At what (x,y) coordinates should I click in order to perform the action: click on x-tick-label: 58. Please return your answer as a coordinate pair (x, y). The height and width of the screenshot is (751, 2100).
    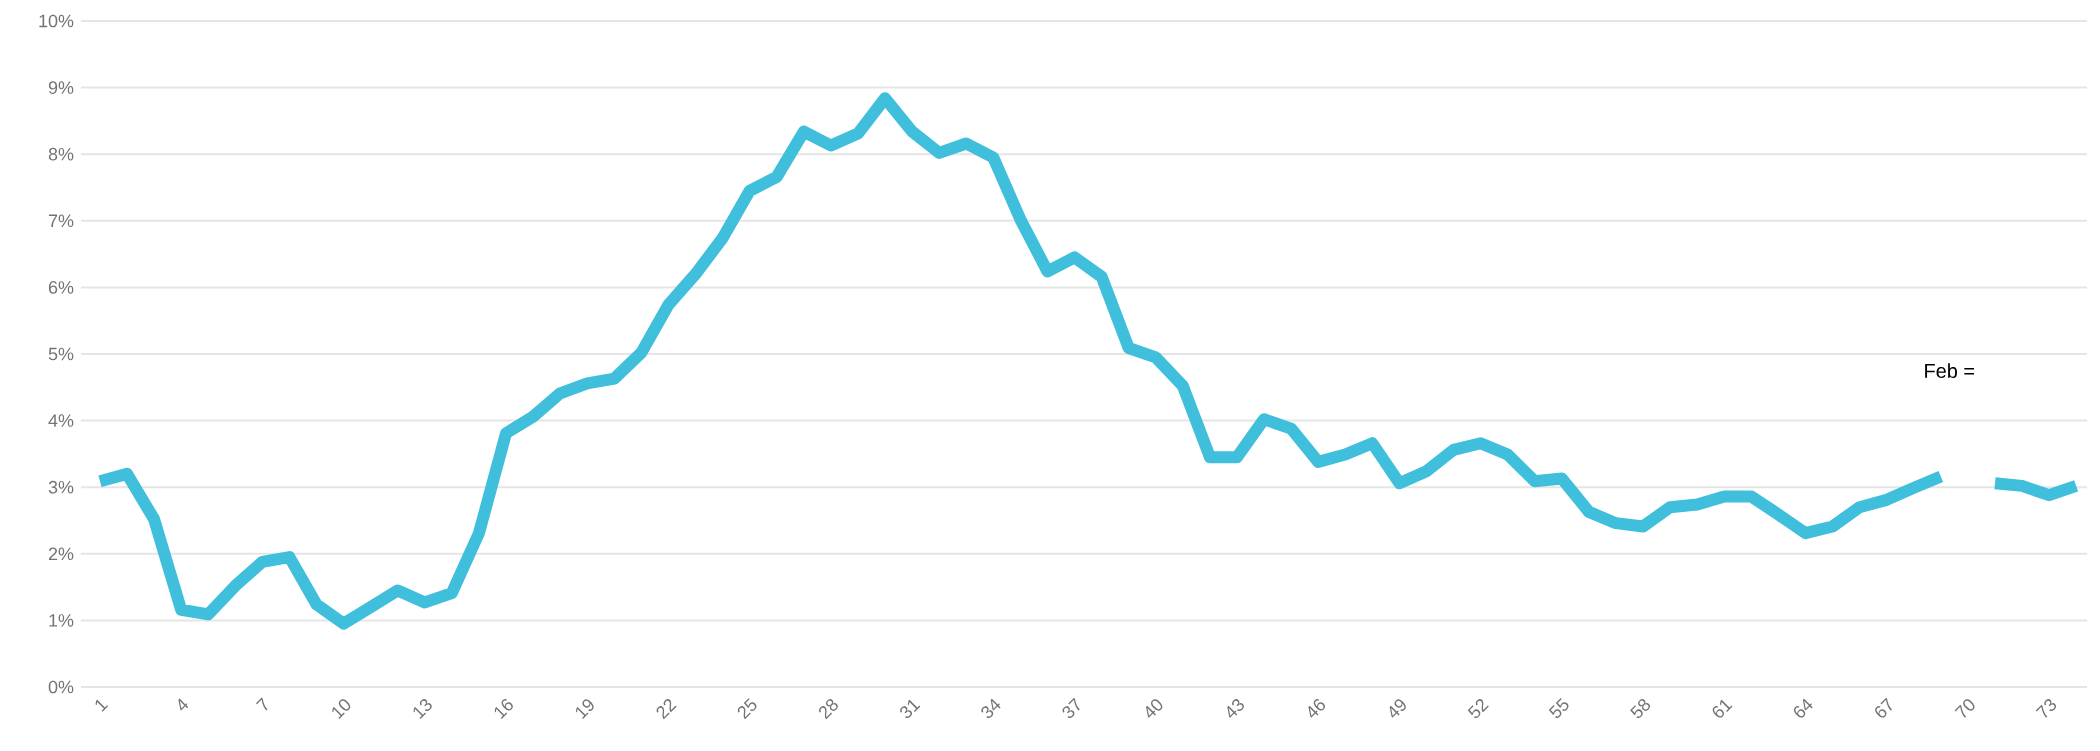
    Looking at the image, I should click on (1640, 709).